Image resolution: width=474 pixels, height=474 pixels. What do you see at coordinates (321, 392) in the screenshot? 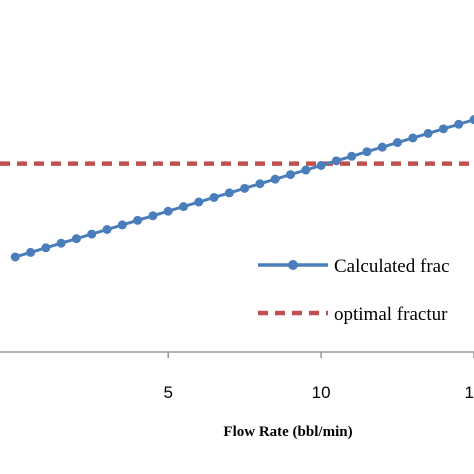
I see `x-tick-label: 10` at bounding box center [321, 392].